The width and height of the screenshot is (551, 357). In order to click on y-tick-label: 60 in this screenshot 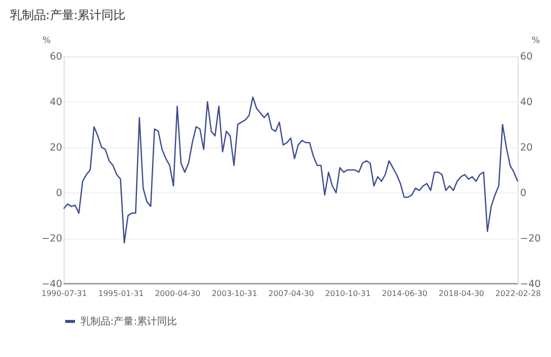, I will do `click(56, 57)`.